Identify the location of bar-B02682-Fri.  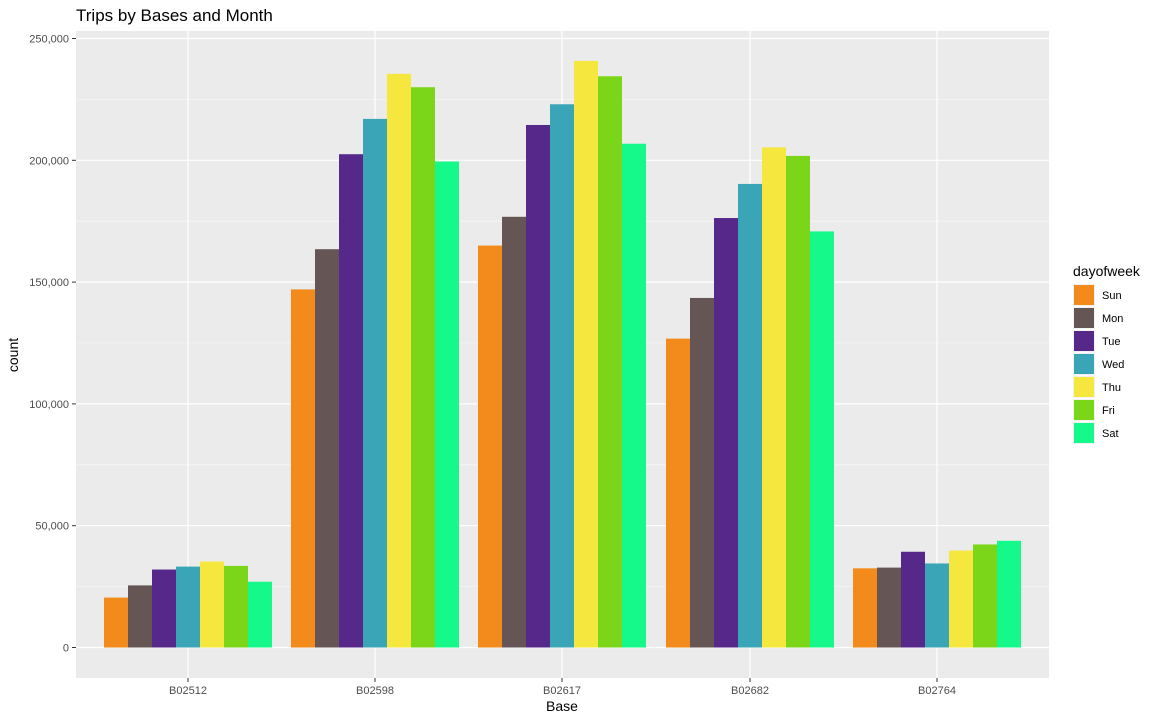
(798, 401).